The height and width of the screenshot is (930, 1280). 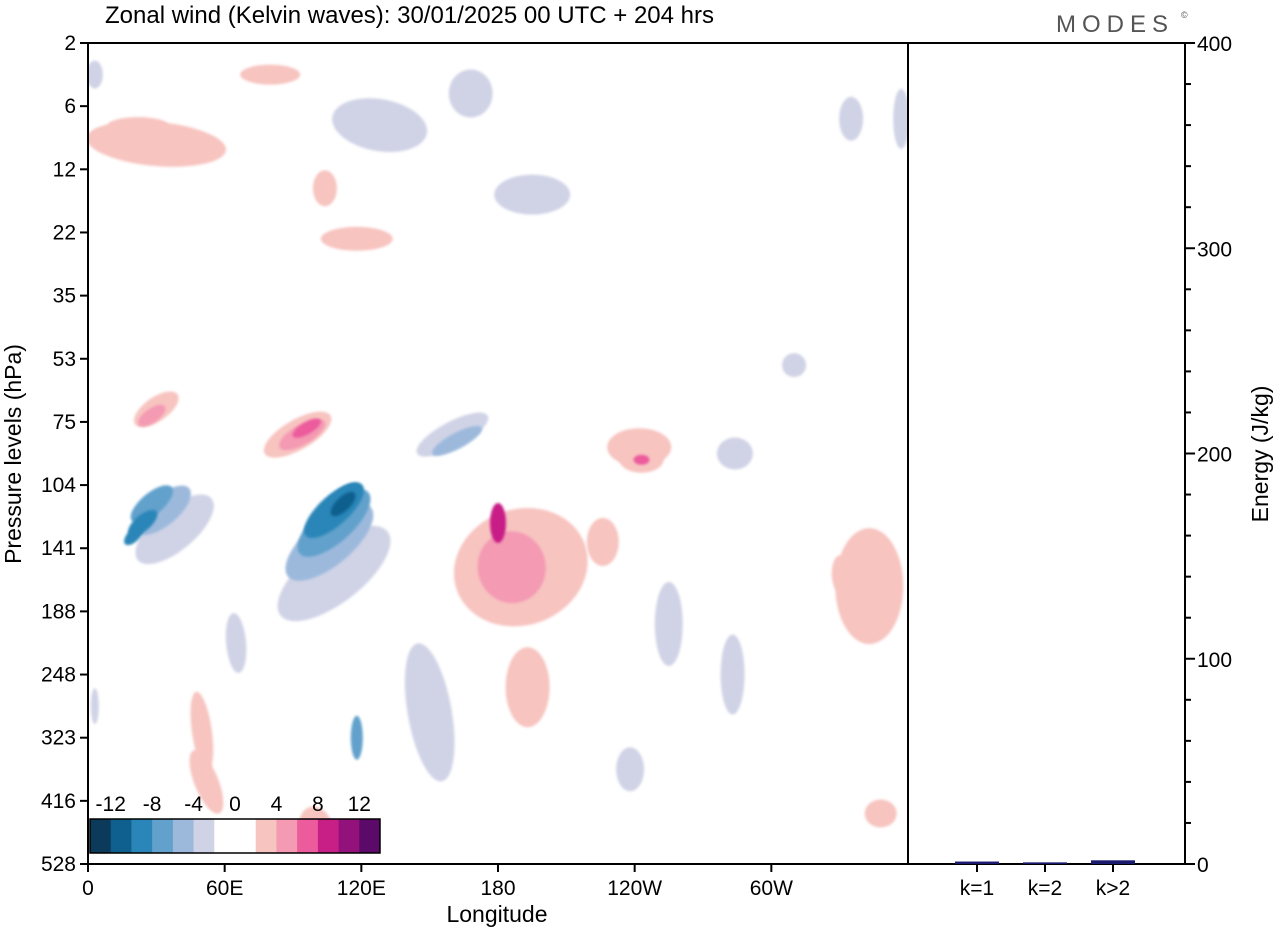 I want to click on x-tick-label: 0, so click(x=88, y=888).